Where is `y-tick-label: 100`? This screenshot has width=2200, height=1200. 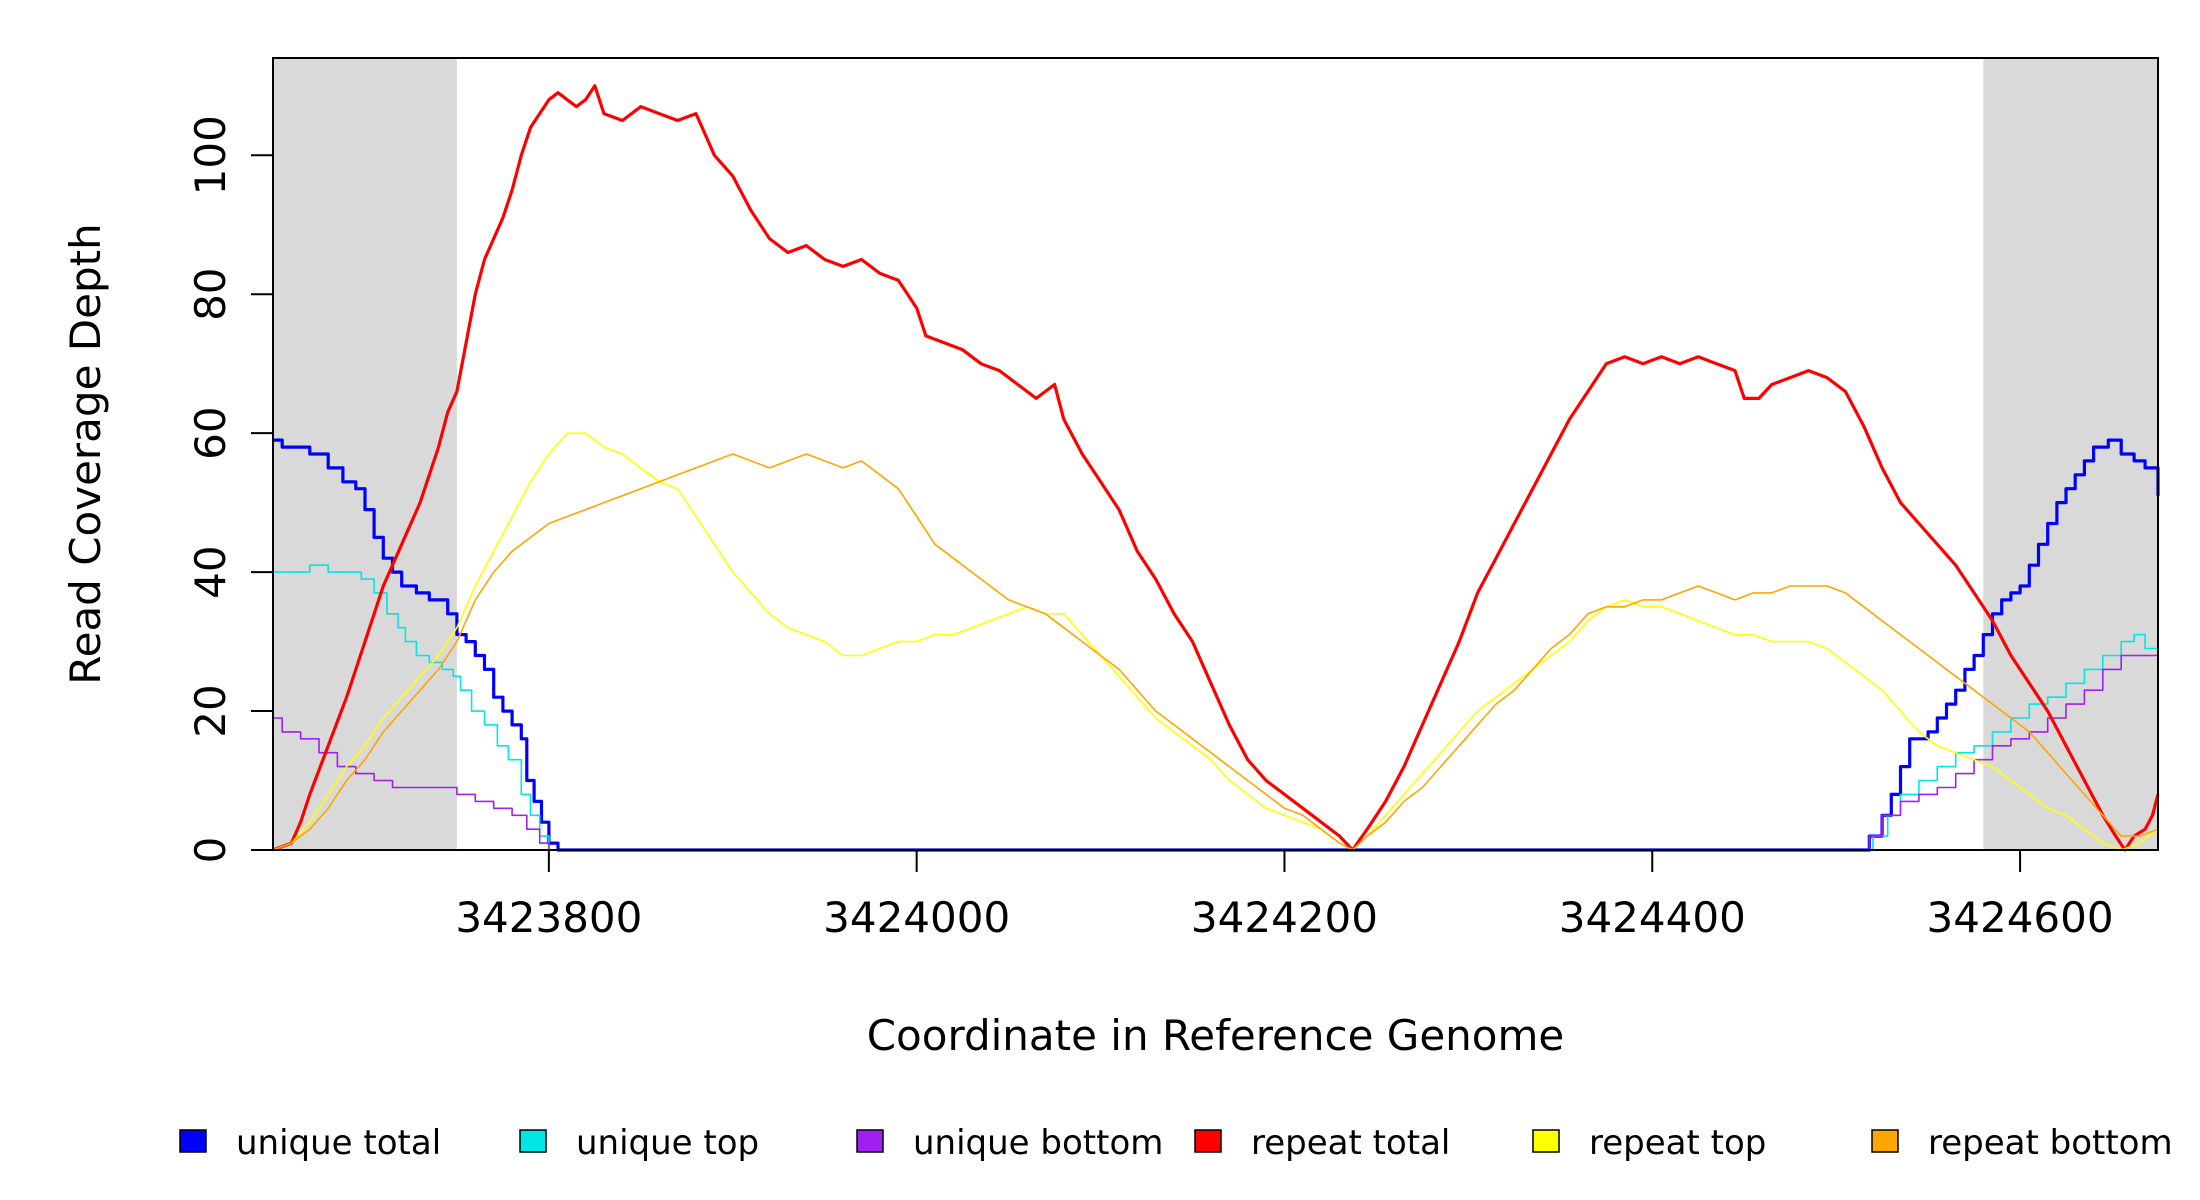
y-tick-label: 100 is located at coordinates (210, 155).